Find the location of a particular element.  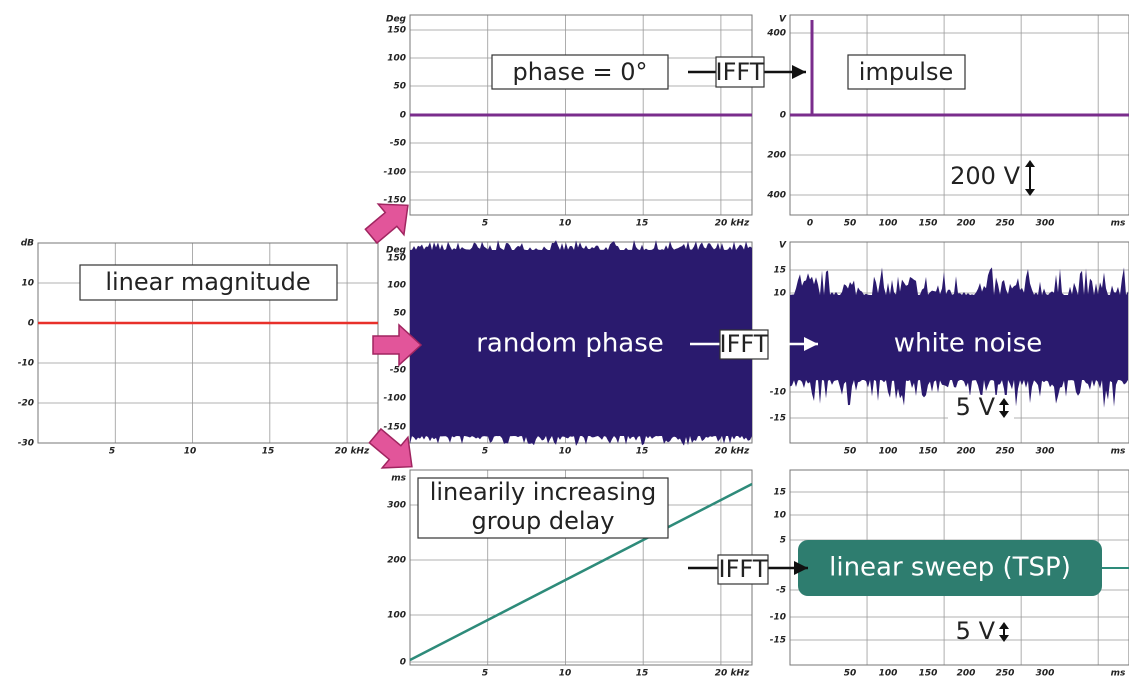

x-tick-label: 100 is located at coordinates (888, 673).